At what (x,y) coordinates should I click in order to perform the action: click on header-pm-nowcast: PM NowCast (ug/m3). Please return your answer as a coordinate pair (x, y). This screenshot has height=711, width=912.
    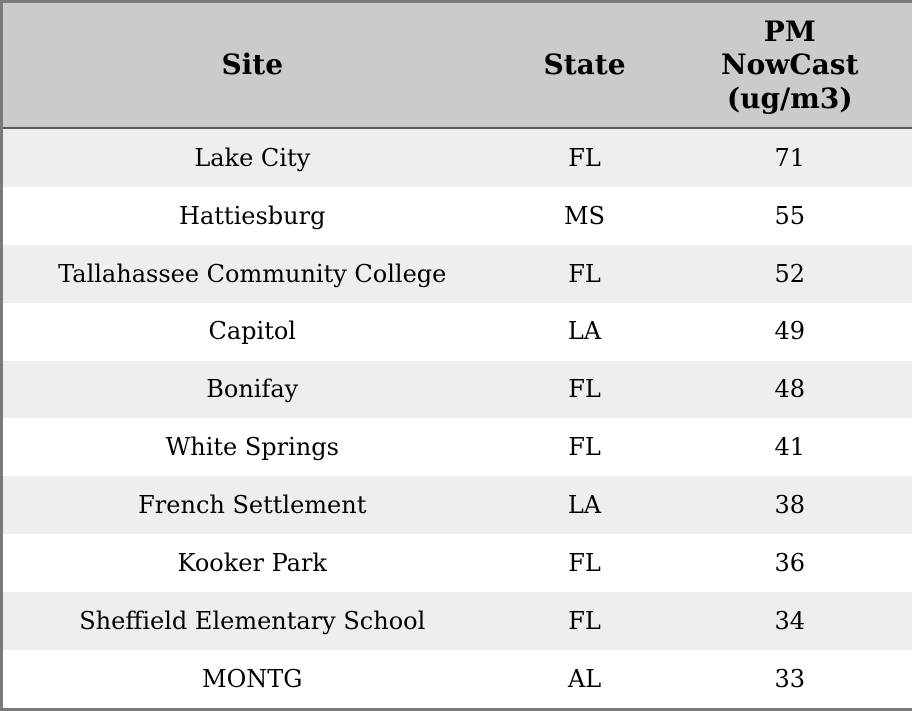
    Looking at the image, I should click on (789, 65).